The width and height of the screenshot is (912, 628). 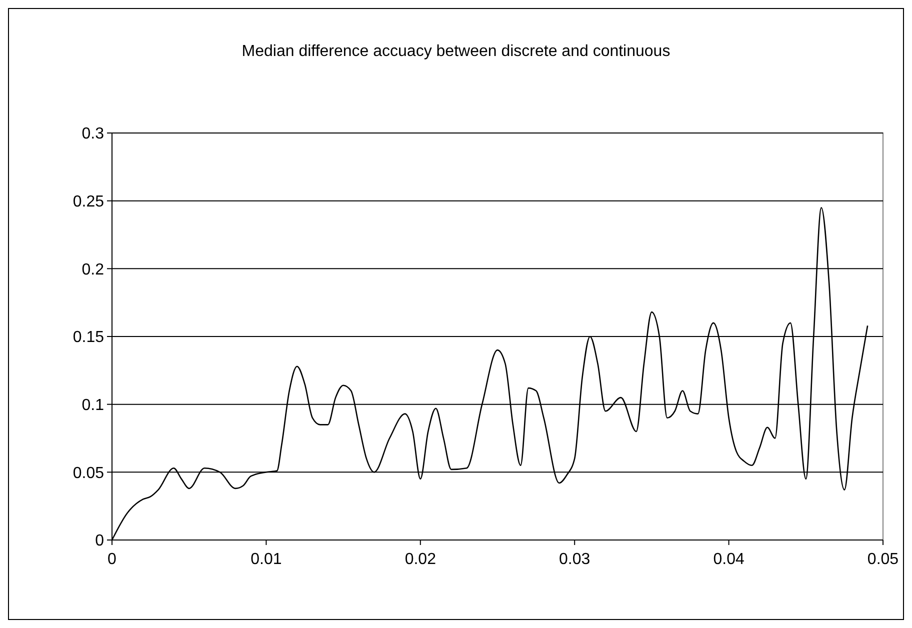 I want to click on y-tick-label: 0.3, so click(x=93, y=134).